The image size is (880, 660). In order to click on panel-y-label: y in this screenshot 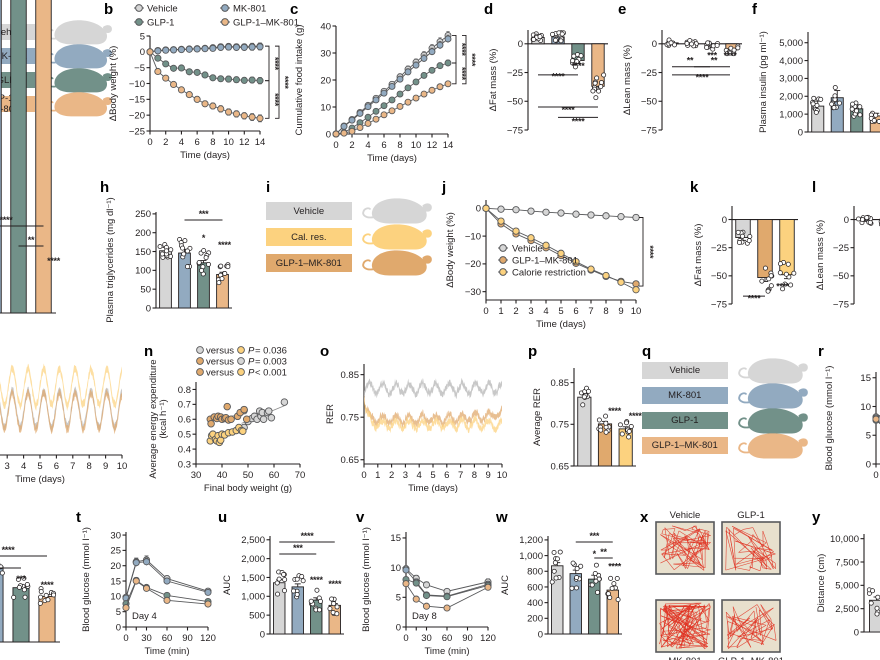, I will do `click(816, 517)`.